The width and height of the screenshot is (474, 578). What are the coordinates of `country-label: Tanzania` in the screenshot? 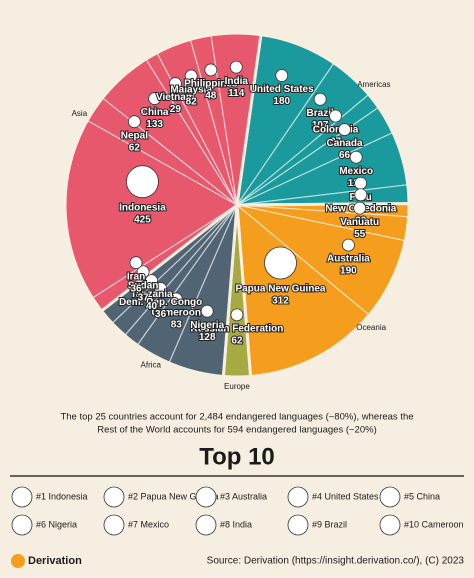 It's located at (151, 294).